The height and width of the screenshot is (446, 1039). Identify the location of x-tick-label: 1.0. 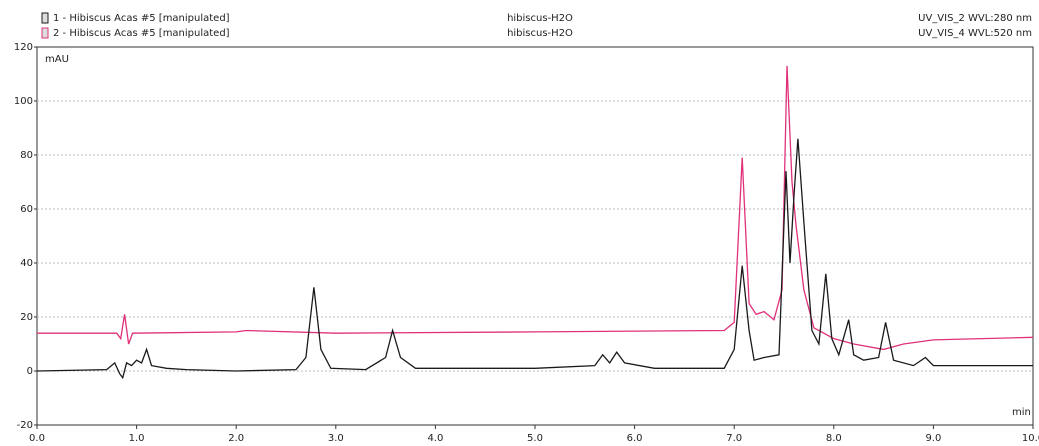
(137, 438).